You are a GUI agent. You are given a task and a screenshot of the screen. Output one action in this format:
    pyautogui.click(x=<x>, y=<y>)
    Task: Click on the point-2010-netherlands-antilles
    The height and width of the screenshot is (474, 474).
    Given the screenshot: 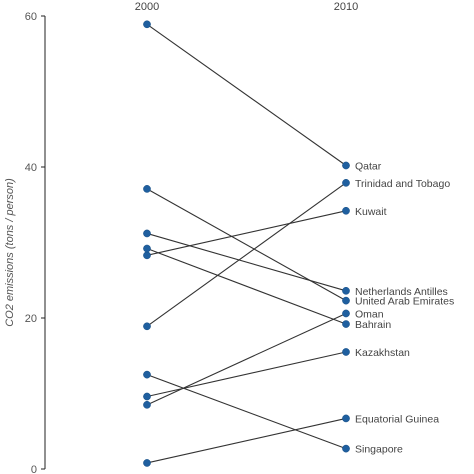 What is the action you would take?
    pyautogui.click(x=346, y=290)
    